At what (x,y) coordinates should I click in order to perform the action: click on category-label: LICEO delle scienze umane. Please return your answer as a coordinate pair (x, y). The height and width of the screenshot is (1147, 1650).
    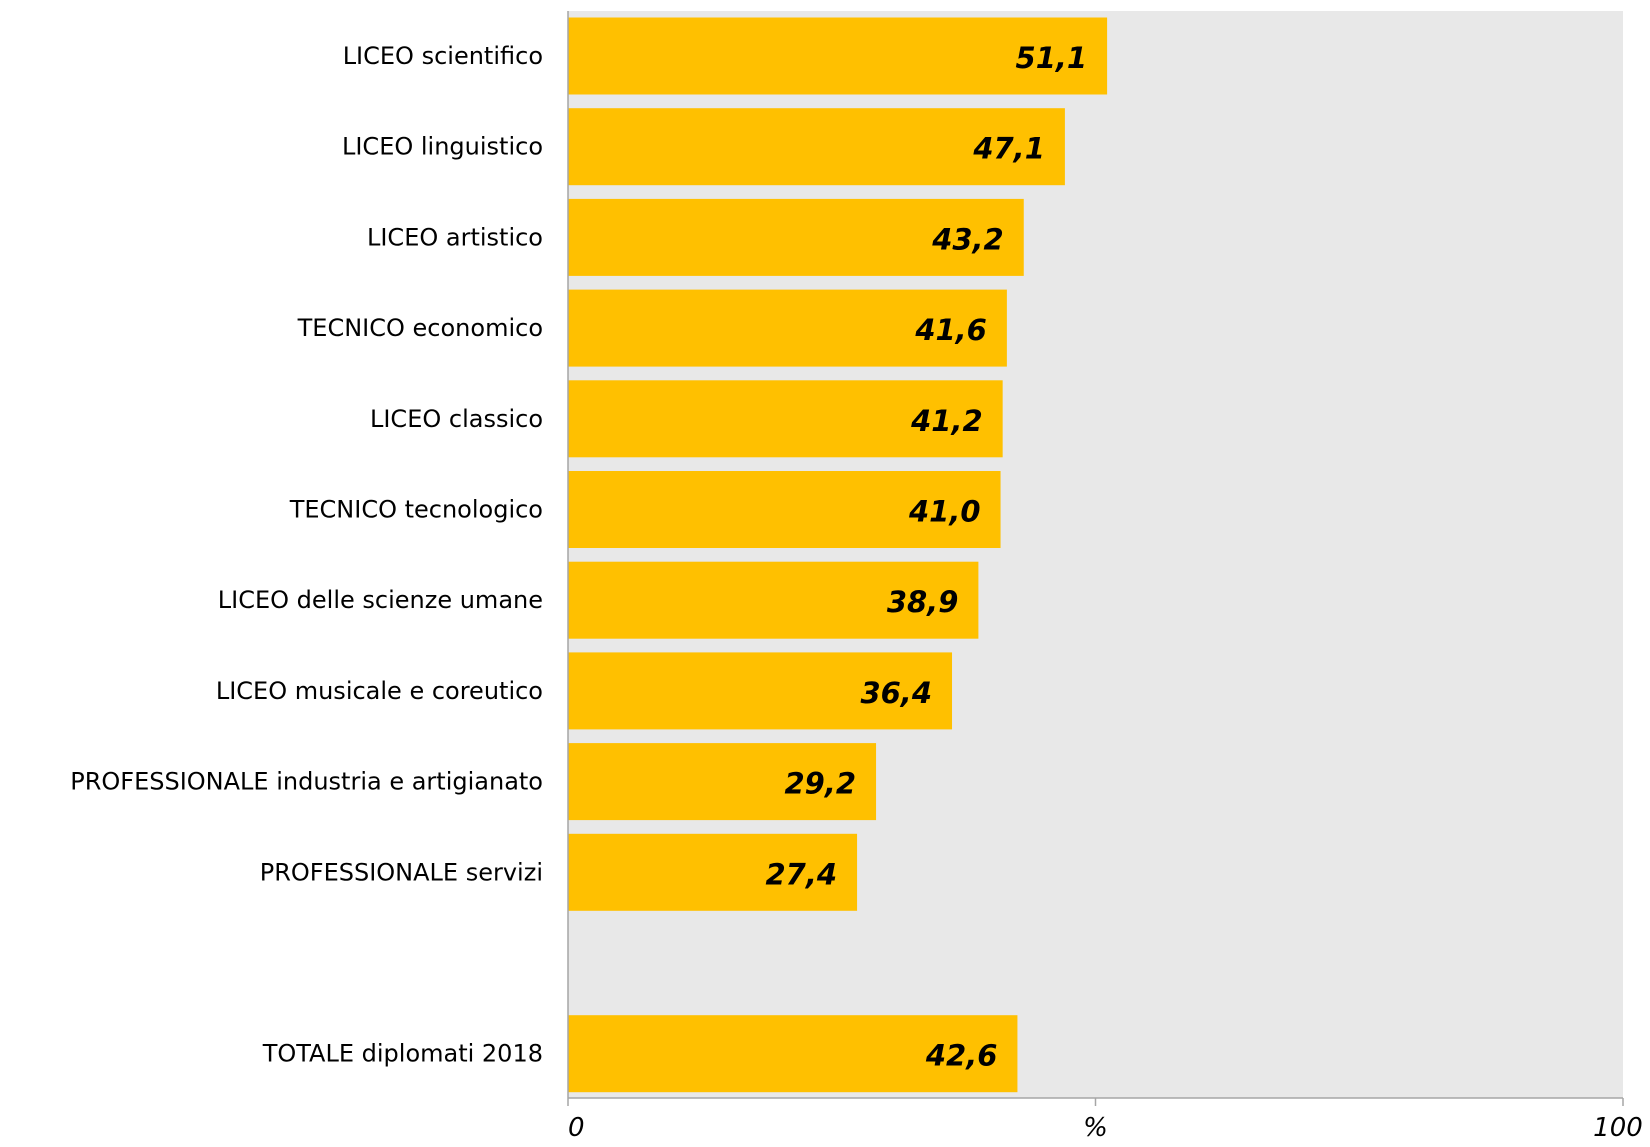
    Looking at the image, I should click on (380, 600).